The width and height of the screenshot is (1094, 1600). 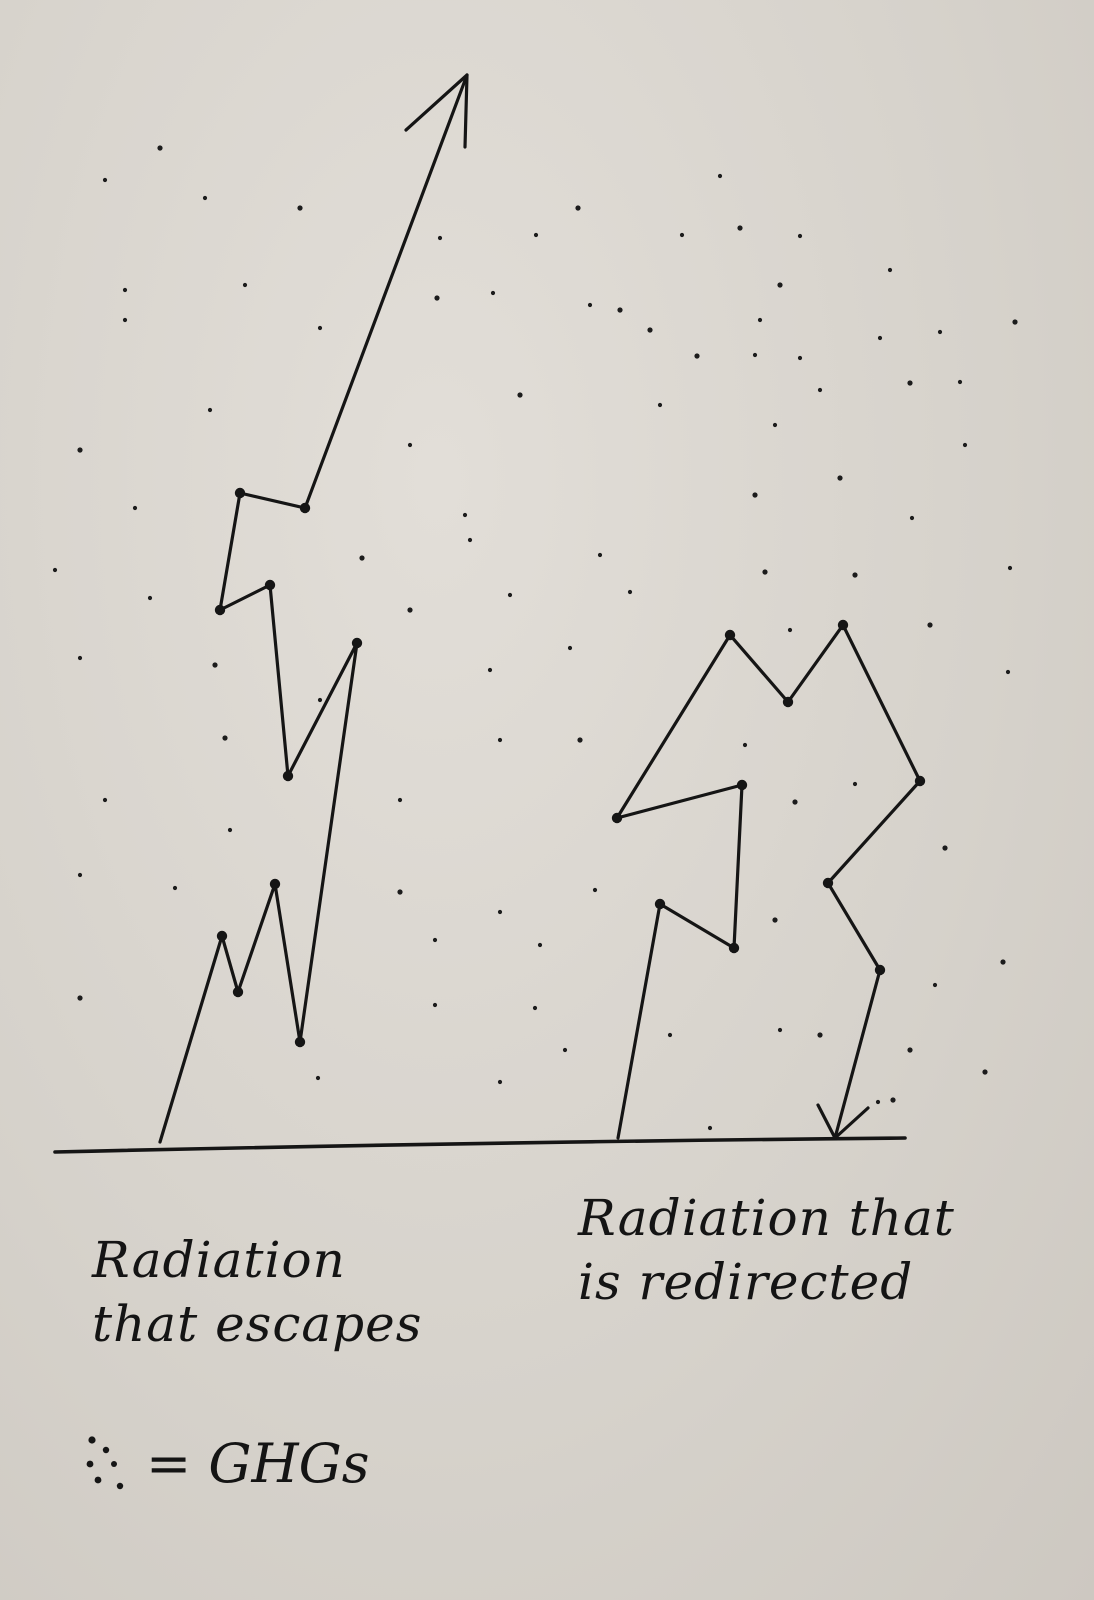 I want to click on label-redirected-line-2: is redirected, so click(x=746, y=1282).